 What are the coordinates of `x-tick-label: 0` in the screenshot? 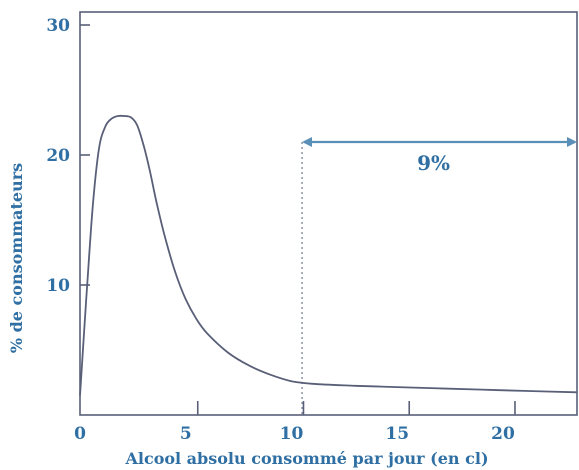 It's located at (80, 434).